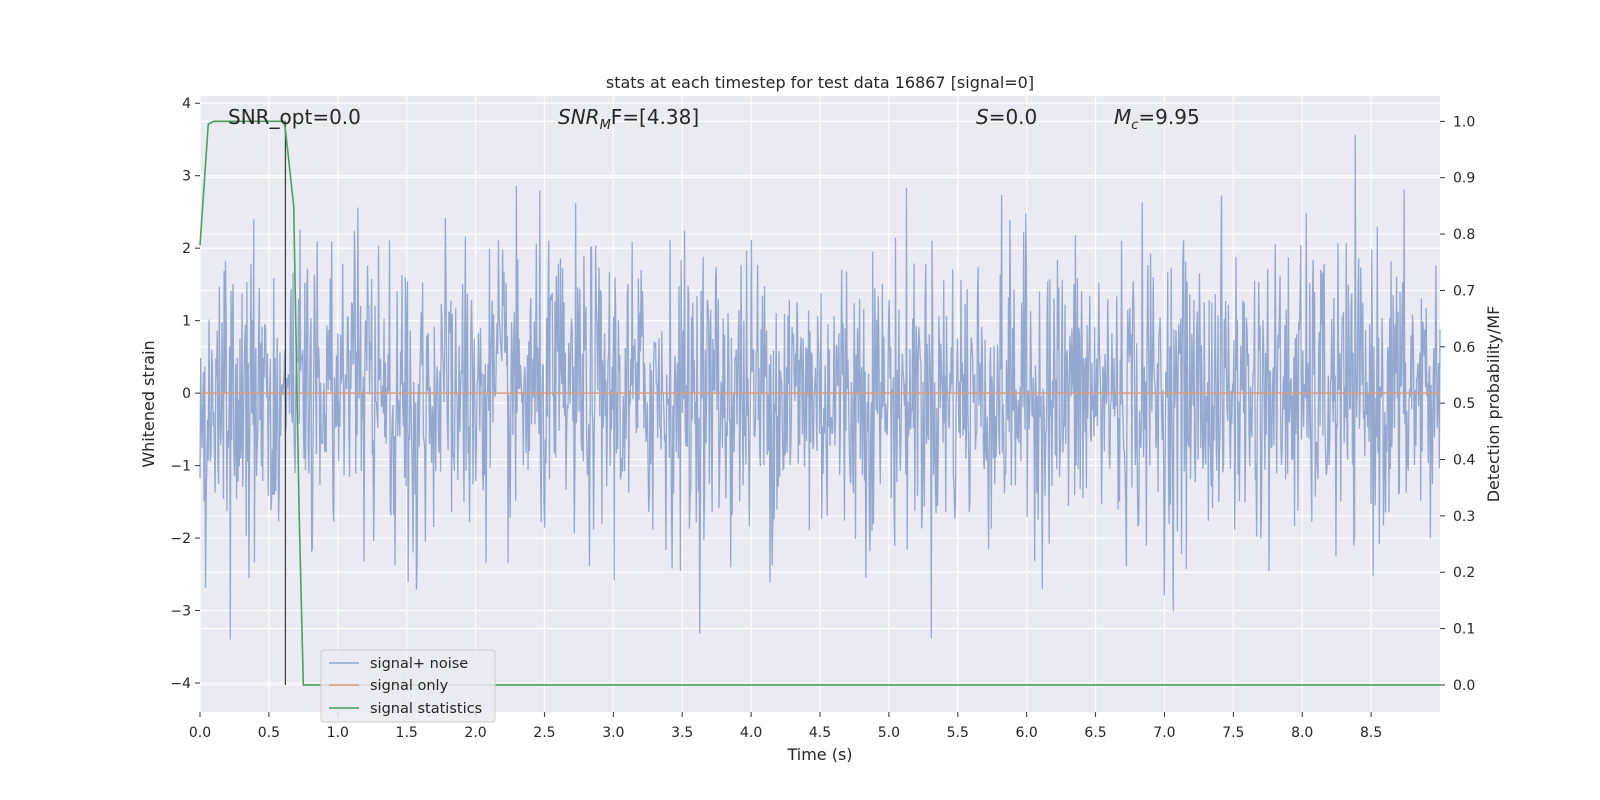  I want to click on annotation-mc-var: M, so click(1122, 117).